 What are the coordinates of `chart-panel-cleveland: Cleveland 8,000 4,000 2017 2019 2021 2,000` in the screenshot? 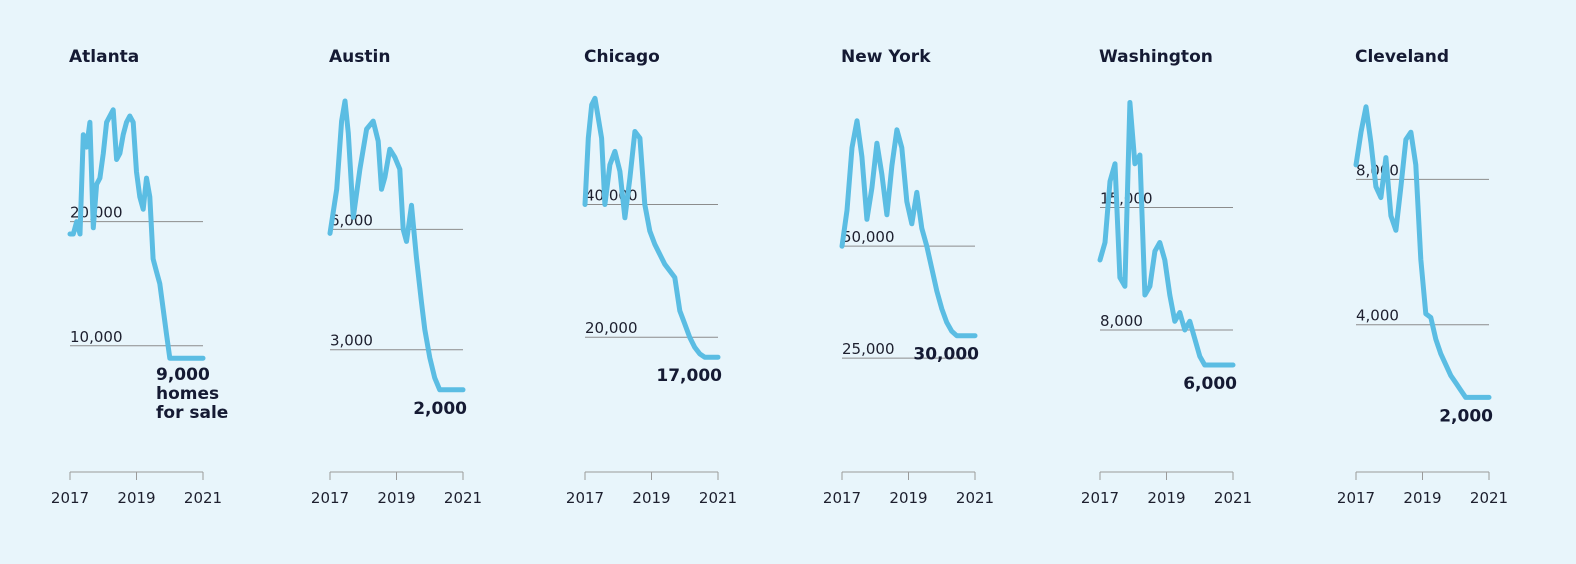 It's located at (1422, 277).